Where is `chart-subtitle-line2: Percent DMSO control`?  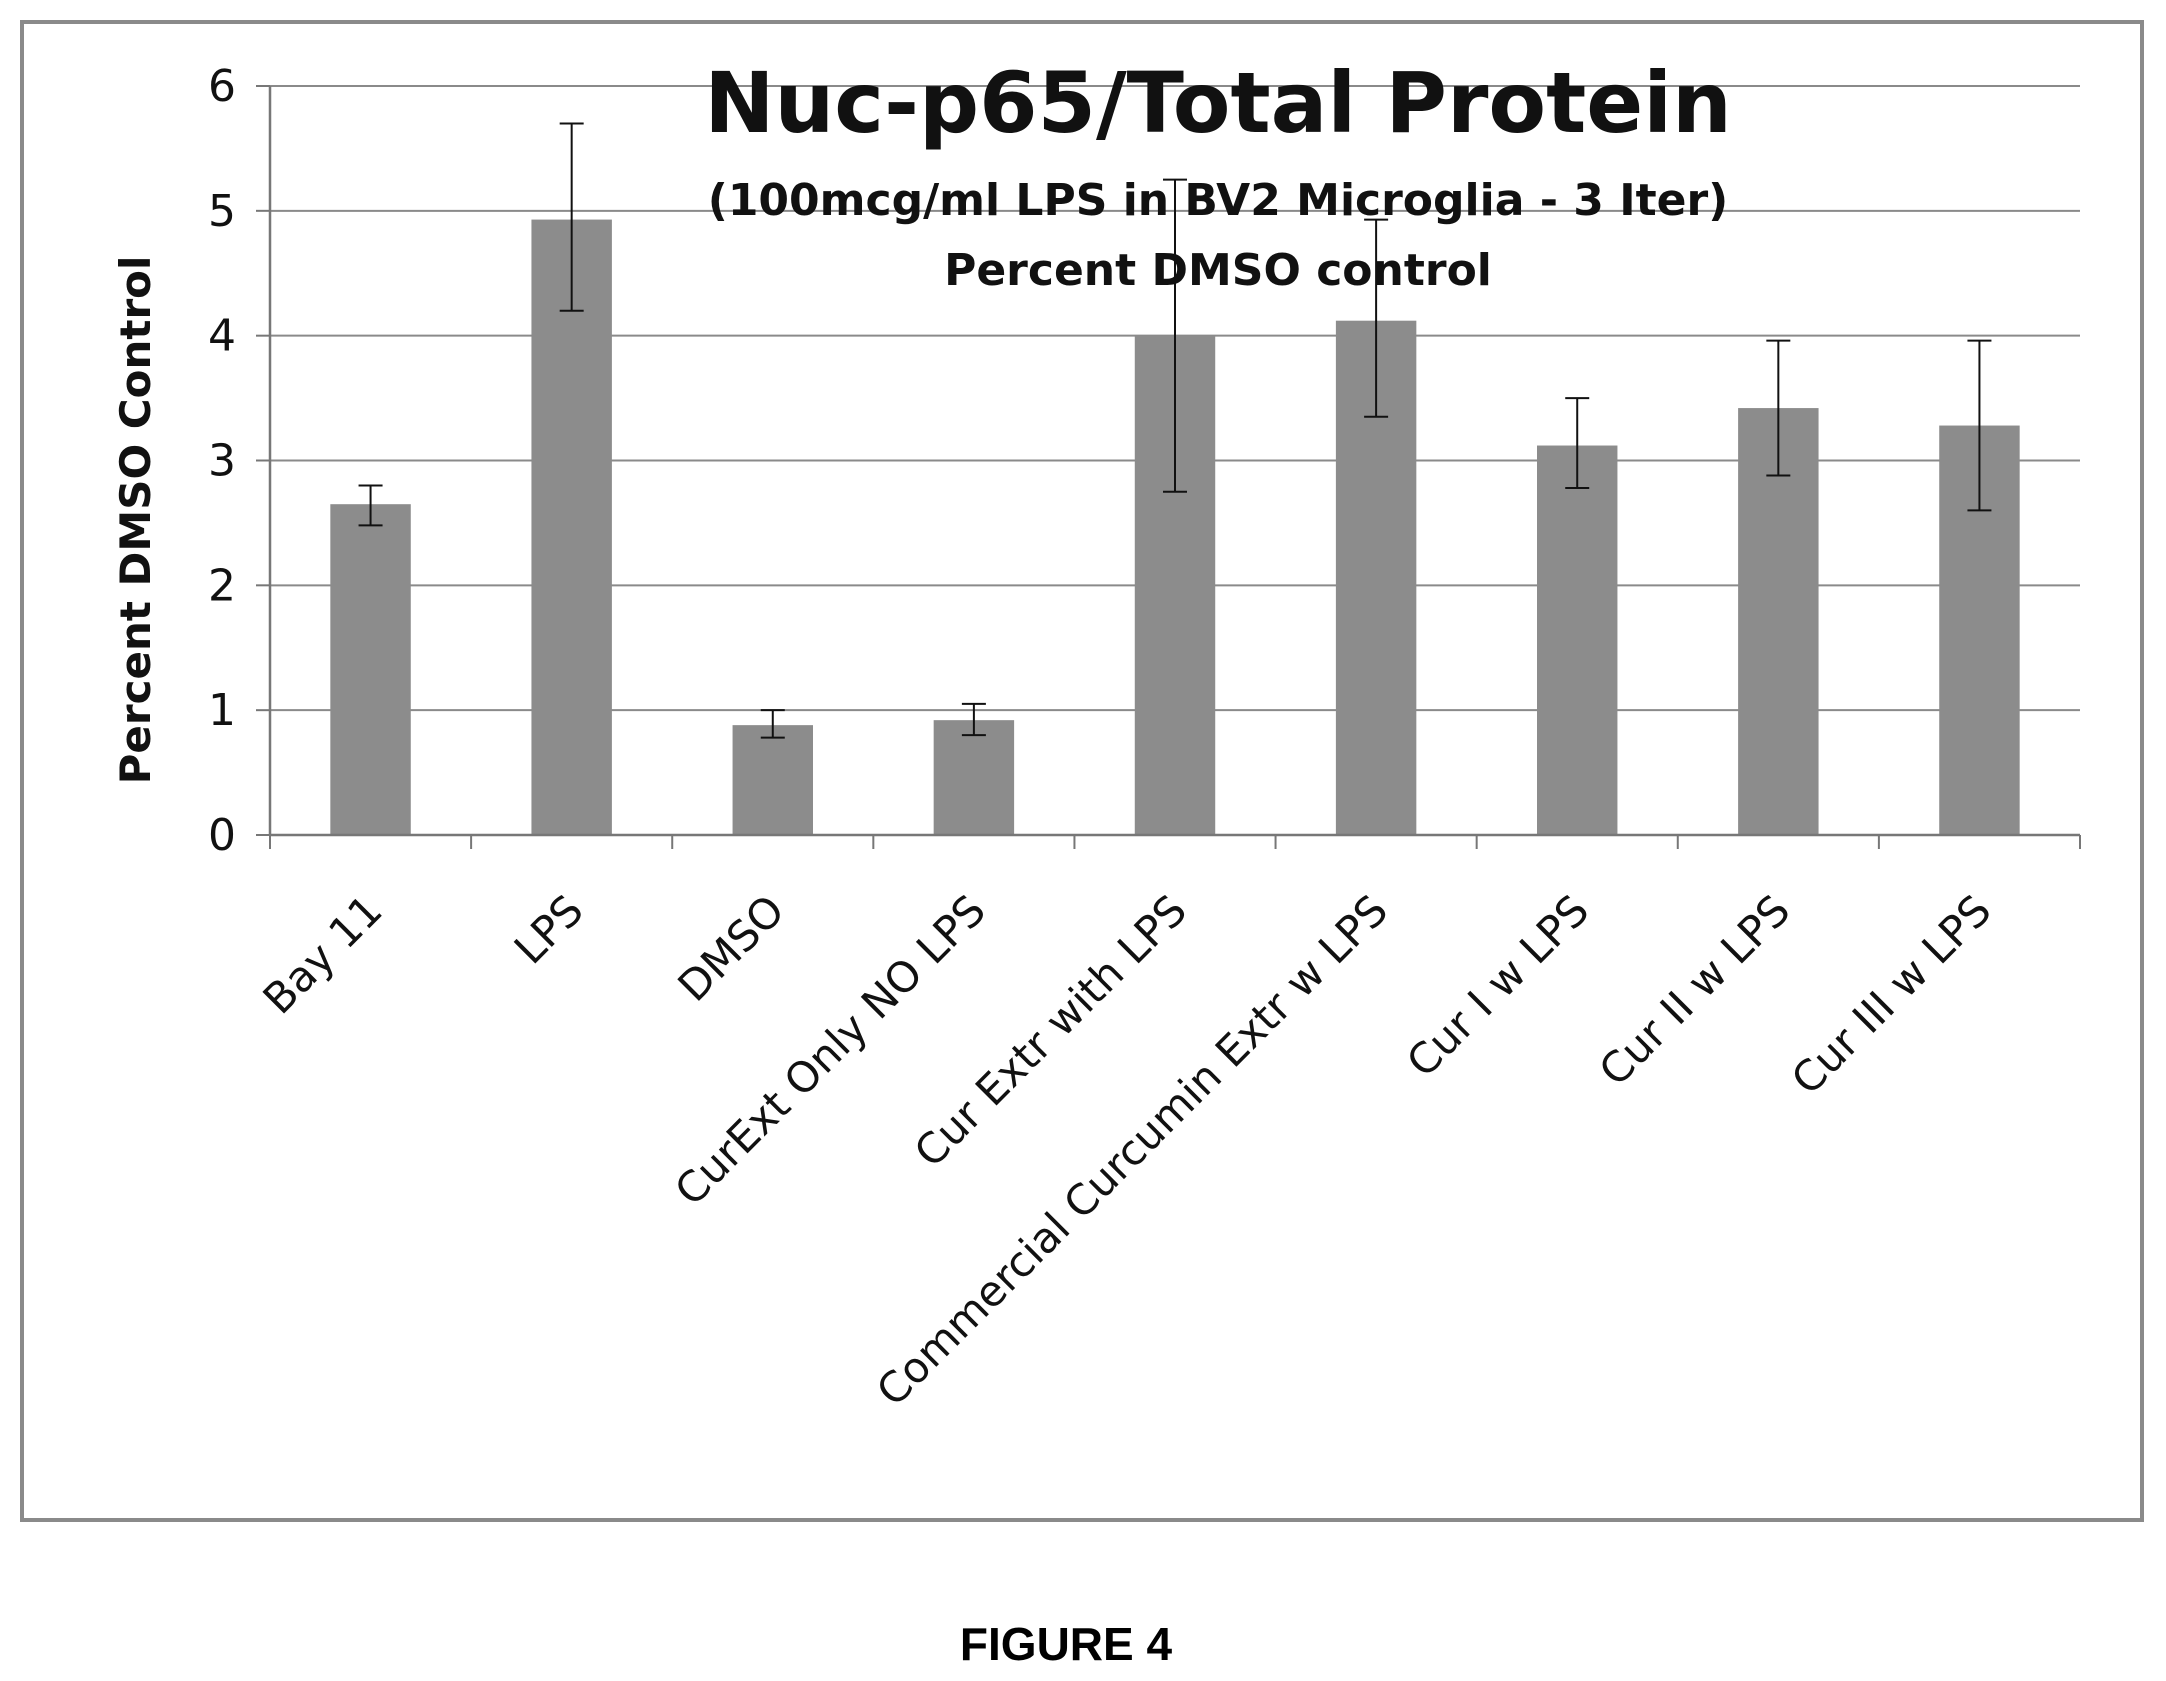
chart-subtitle-line2: Percent DMSO control is located at coordinates (1218, 270).